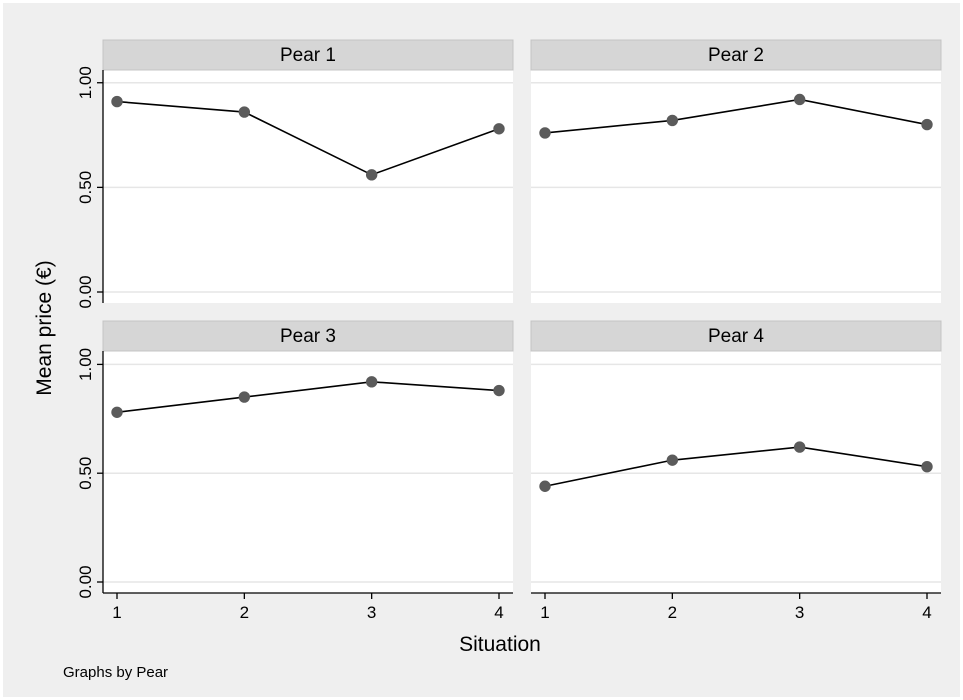  What do you see at coordinates (116, 612) in the screenshot?
I see `panel-3-x-tick-label: 1` at bounding box center [116, 612].